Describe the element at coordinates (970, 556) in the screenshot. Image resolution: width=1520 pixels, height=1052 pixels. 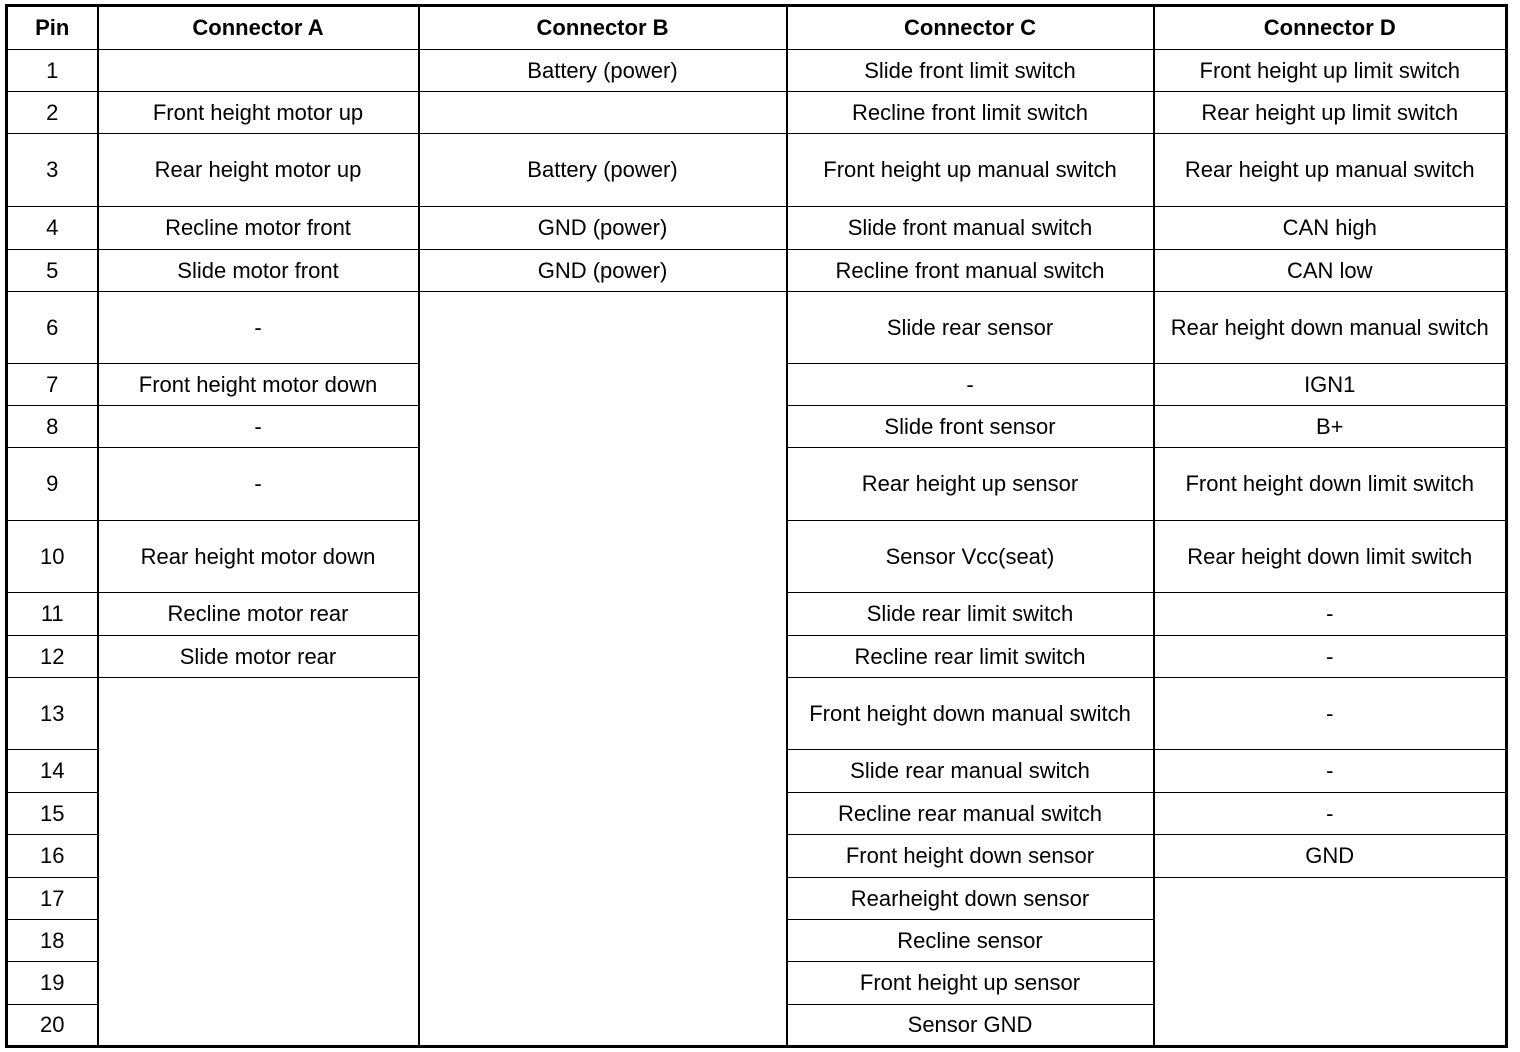
I see `connector-c-cell: Sensor Vcc(seat)` at that location.